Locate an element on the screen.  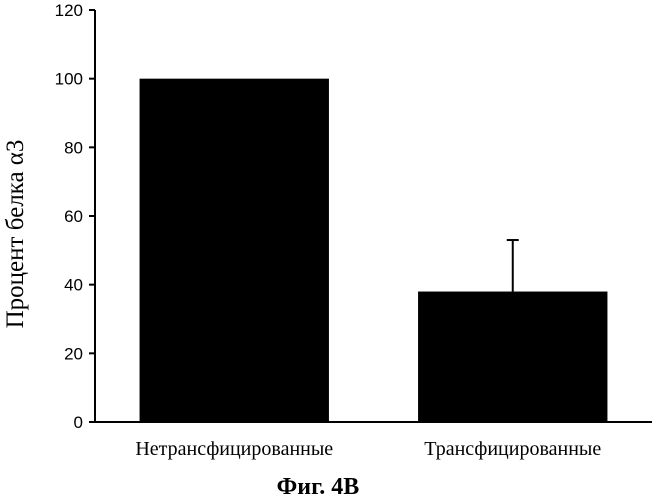
bar is located at coordinates (512, 357).